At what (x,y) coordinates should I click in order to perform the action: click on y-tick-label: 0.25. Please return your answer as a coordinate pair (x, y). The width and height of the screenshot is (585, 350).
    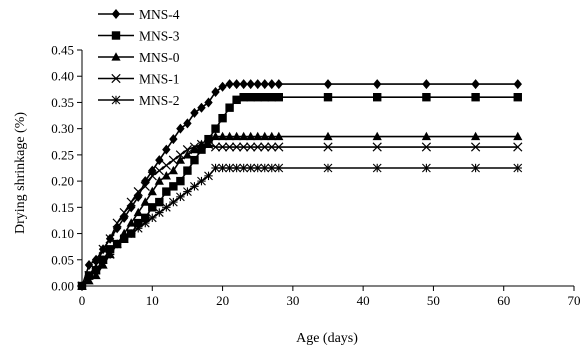
    Looking at the image, I should click on (62, 154).